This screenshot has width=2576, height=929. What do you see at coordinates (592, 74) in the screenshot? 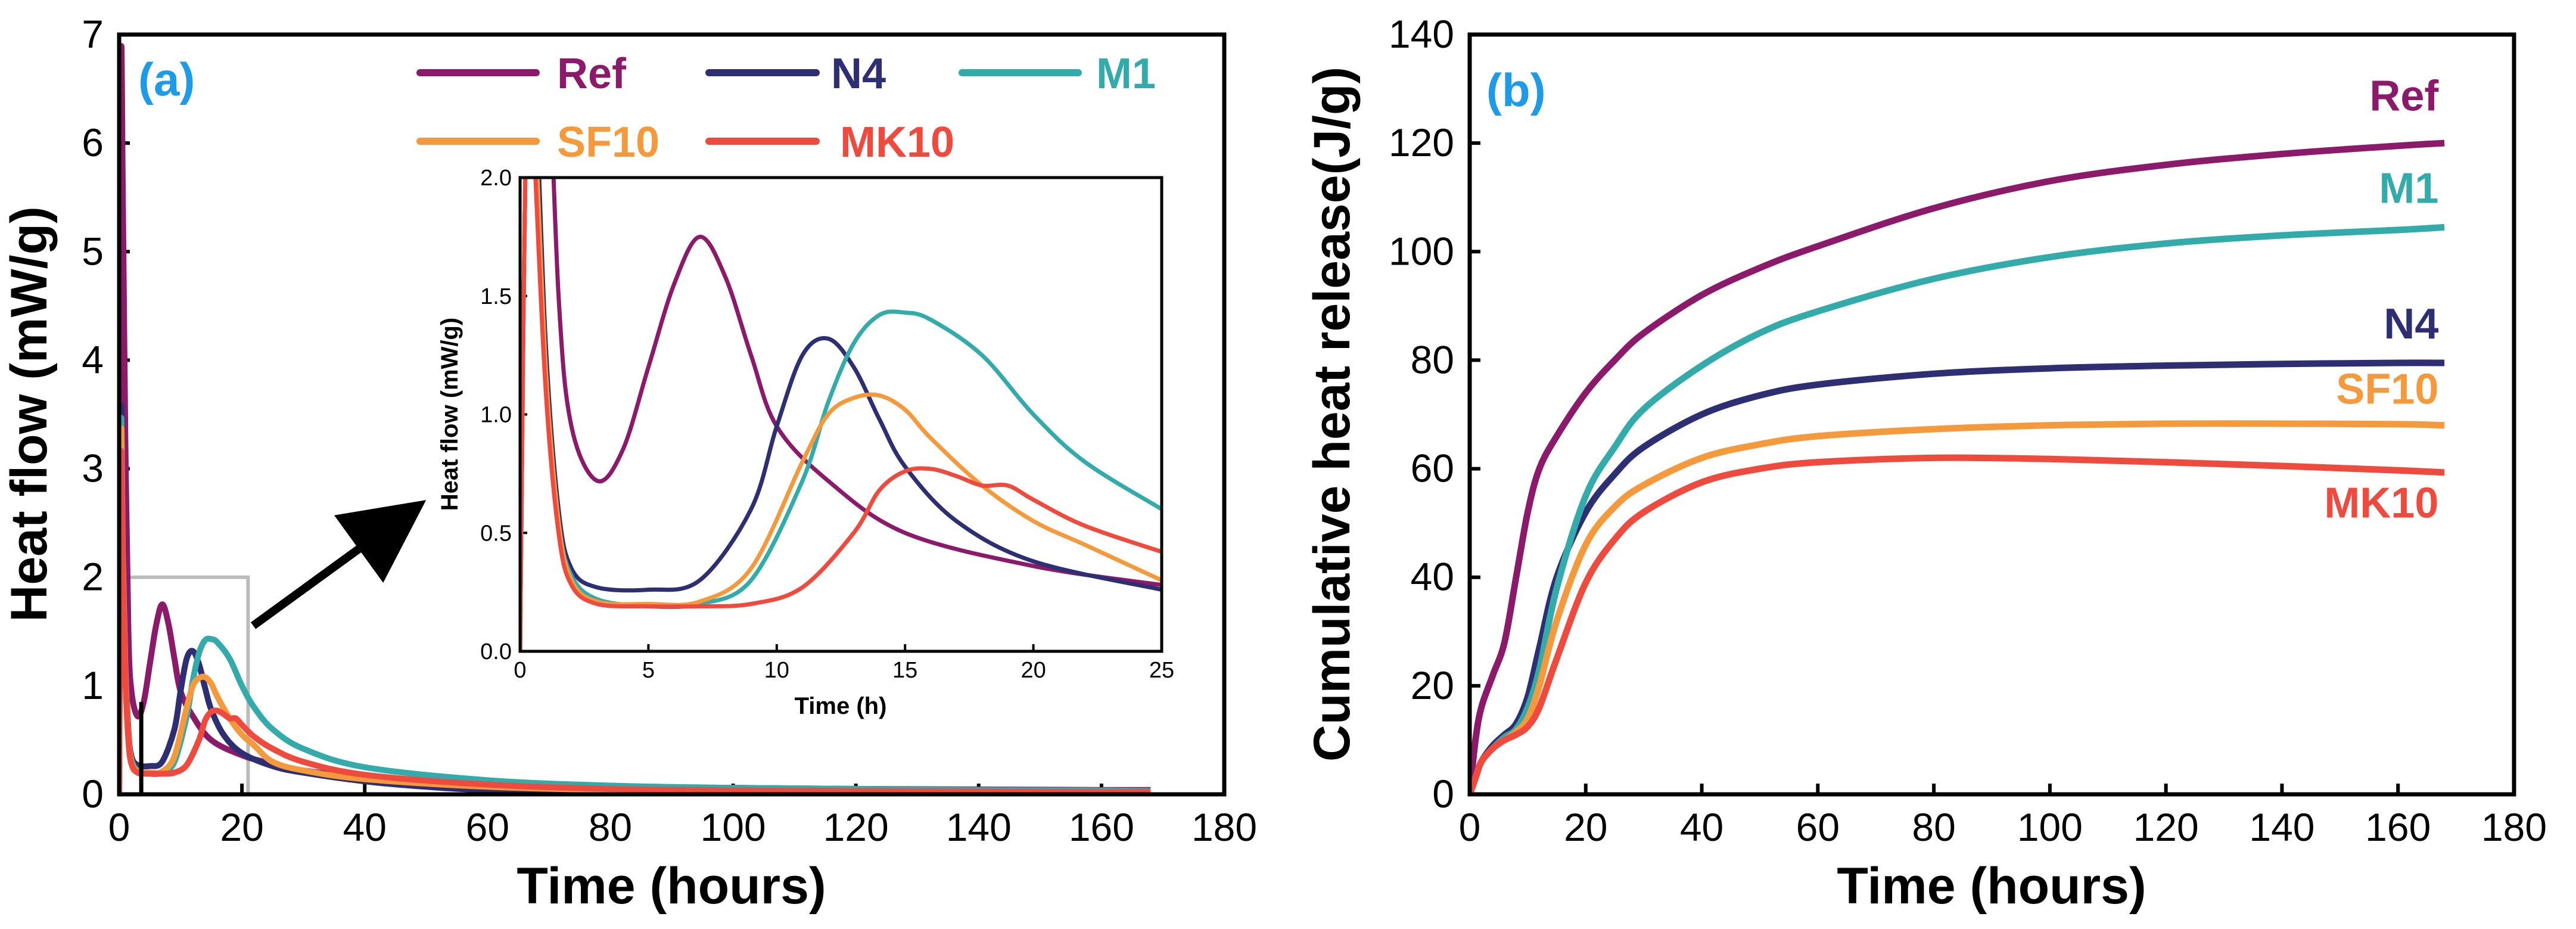
I see `legend-label-ref: Ref` at bounding box center [592, 74].